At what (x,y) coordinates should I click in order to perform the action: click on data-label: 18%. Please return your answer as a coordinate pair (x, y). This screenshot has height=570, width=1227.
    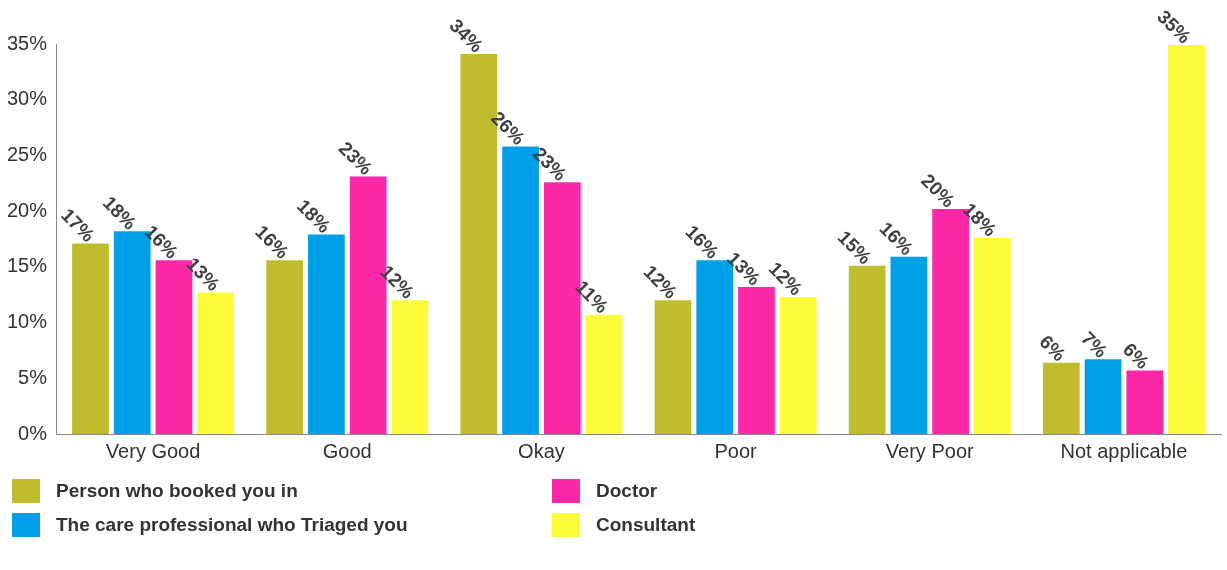
    Looking at the image, I should click on (979, 219).